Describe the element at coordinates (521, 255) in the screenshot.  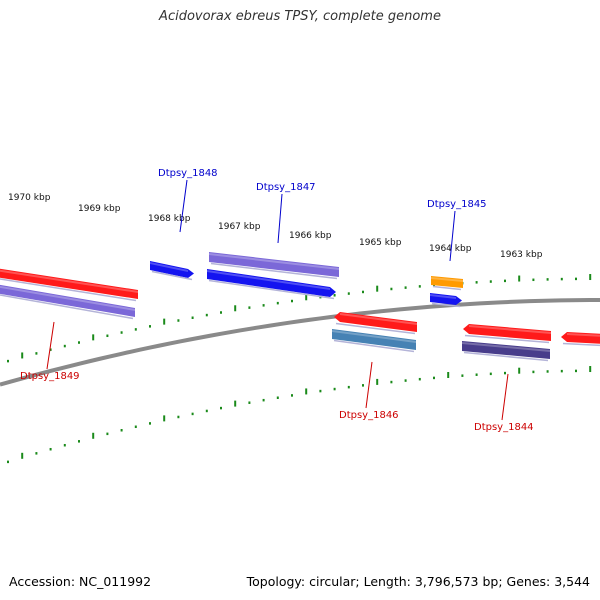
I see `scale-tick-label: 1963 kbp` at that location.